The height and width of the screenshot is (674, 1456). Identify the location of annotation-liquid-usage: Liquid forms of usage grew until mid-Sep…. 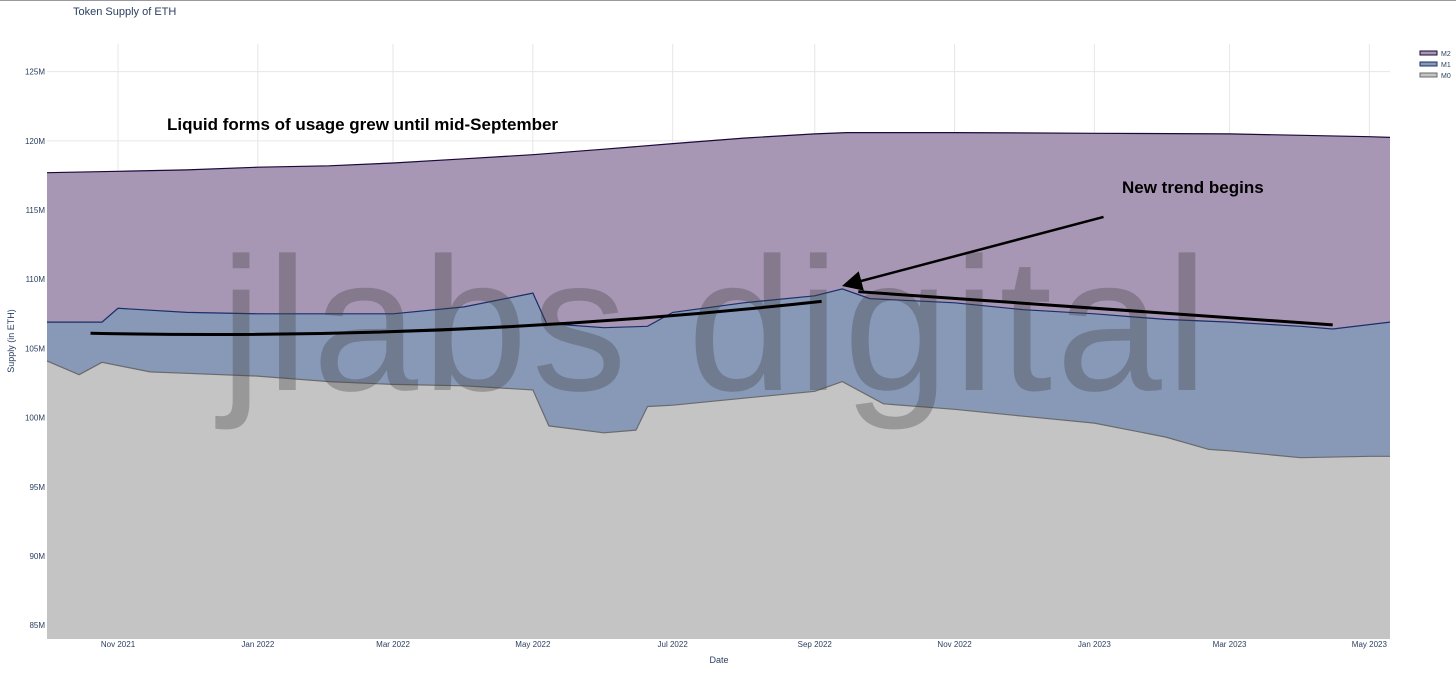
(362, 124).